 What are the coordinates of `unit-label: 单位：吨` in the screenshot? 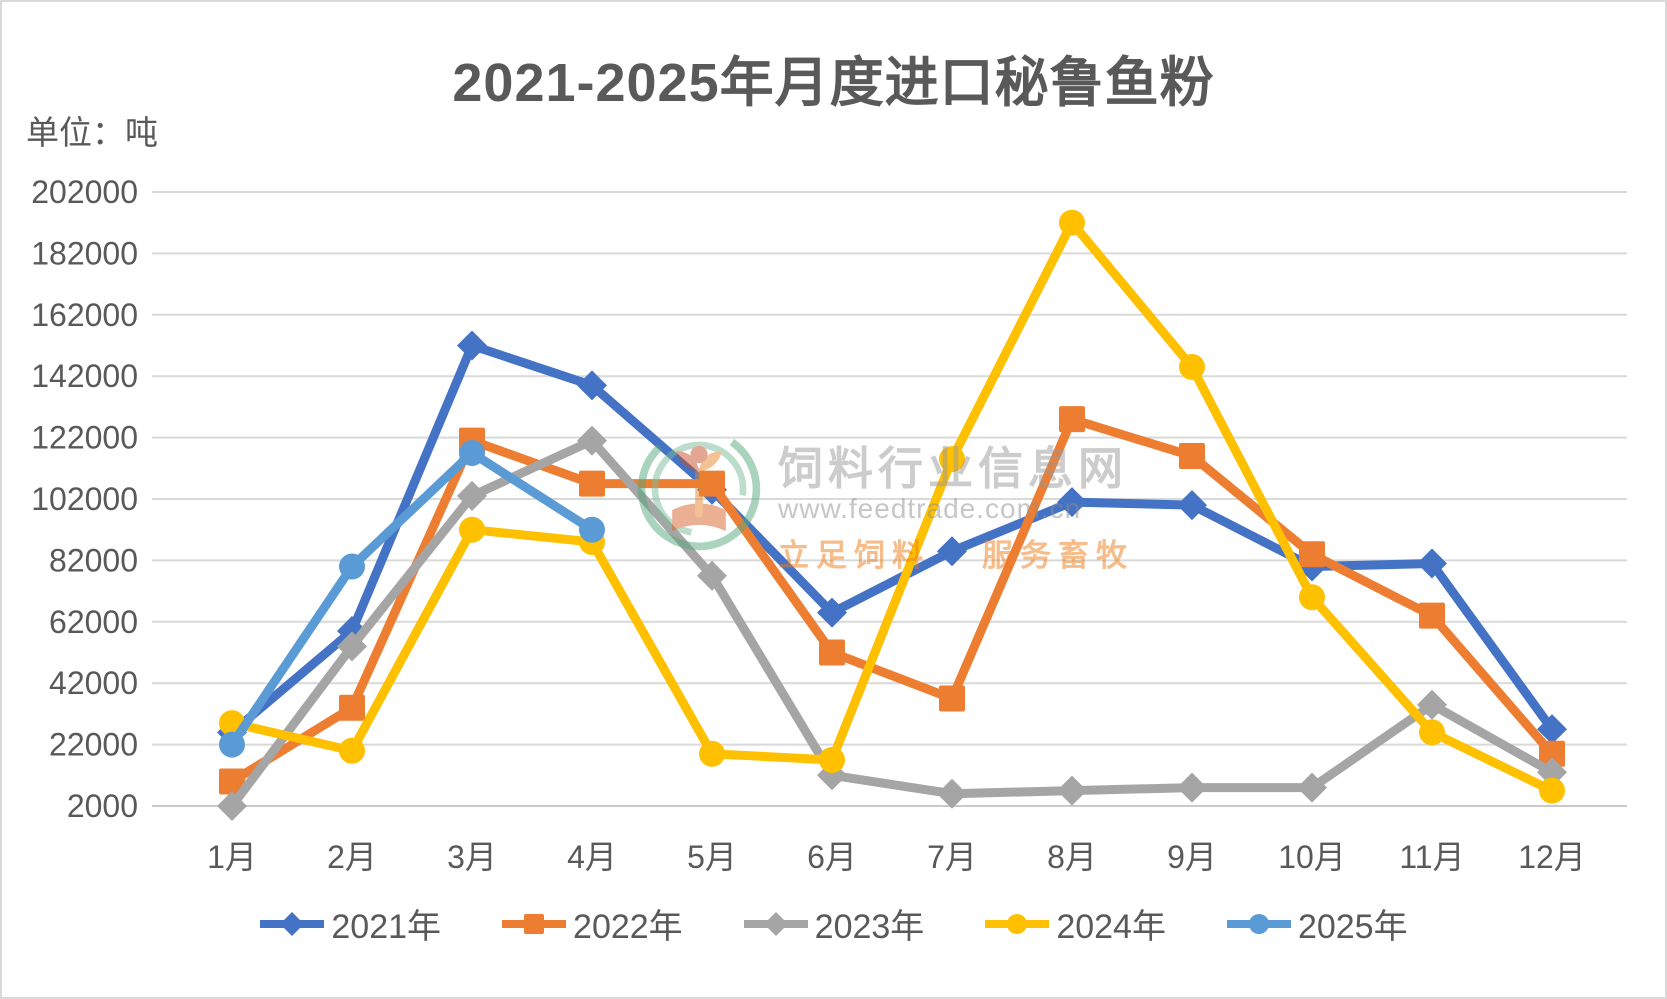 It's located at (92, 132).